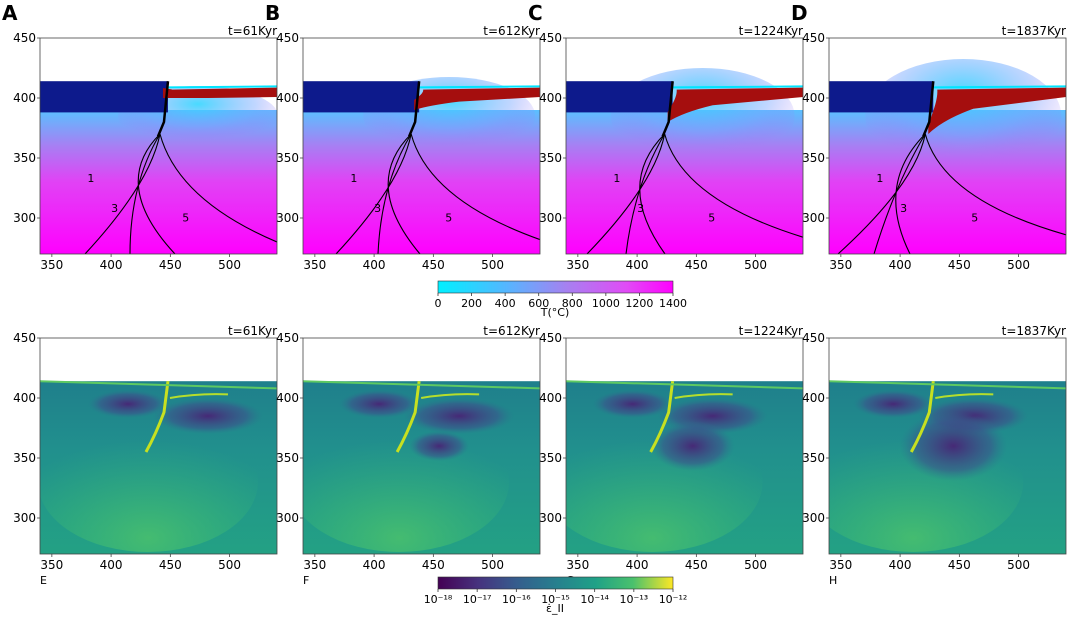  What do you see at coordinates (516, 599) in the screenshot?
I see `colorbar-tick-label: 10⁻¹⁶` at bounding box center [516, 599].